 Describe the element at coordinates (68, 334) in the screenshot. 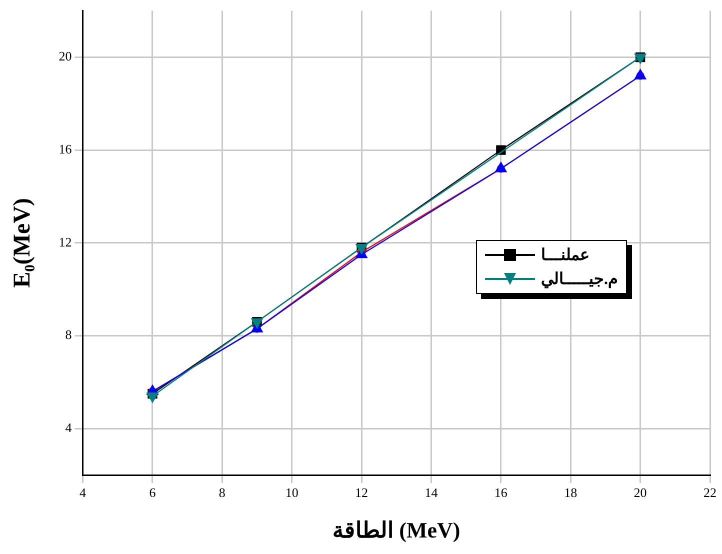

I see `y-tick-label: 8` at that location.